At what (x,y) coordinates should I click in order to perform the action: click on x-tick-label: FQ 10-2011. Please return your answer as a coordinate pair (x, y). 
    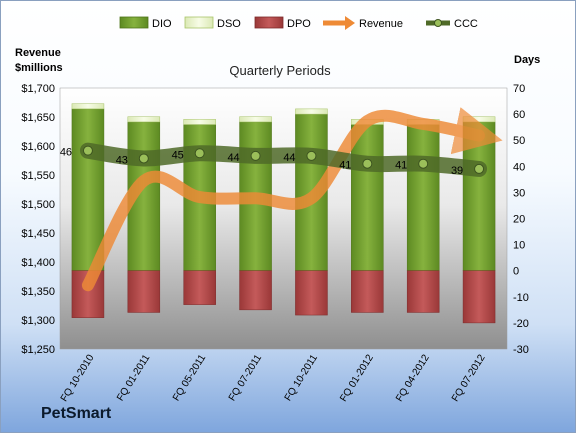
    Looking at the image, I should click on (301, 377).